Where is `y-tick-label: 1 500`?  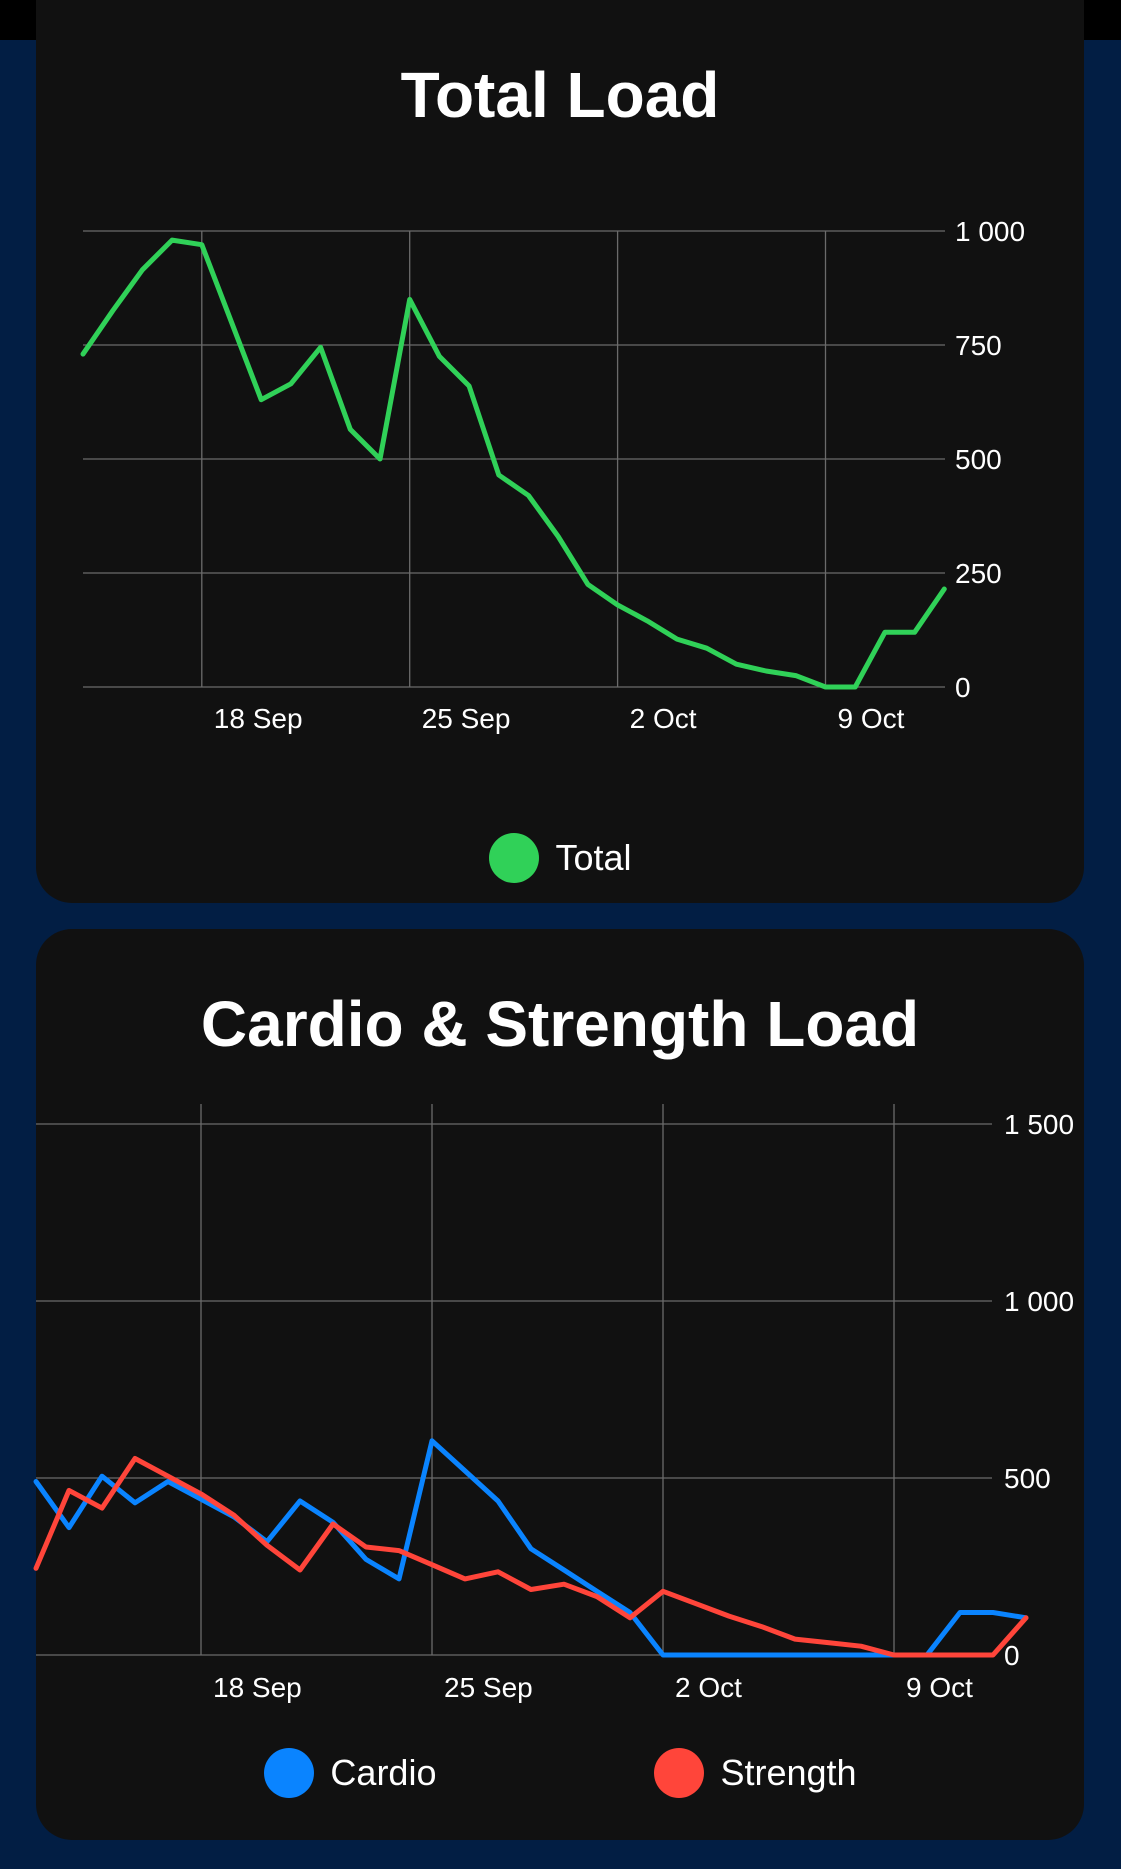 y-tick-label: 1 500 is located at coordinates (1039, 1124).